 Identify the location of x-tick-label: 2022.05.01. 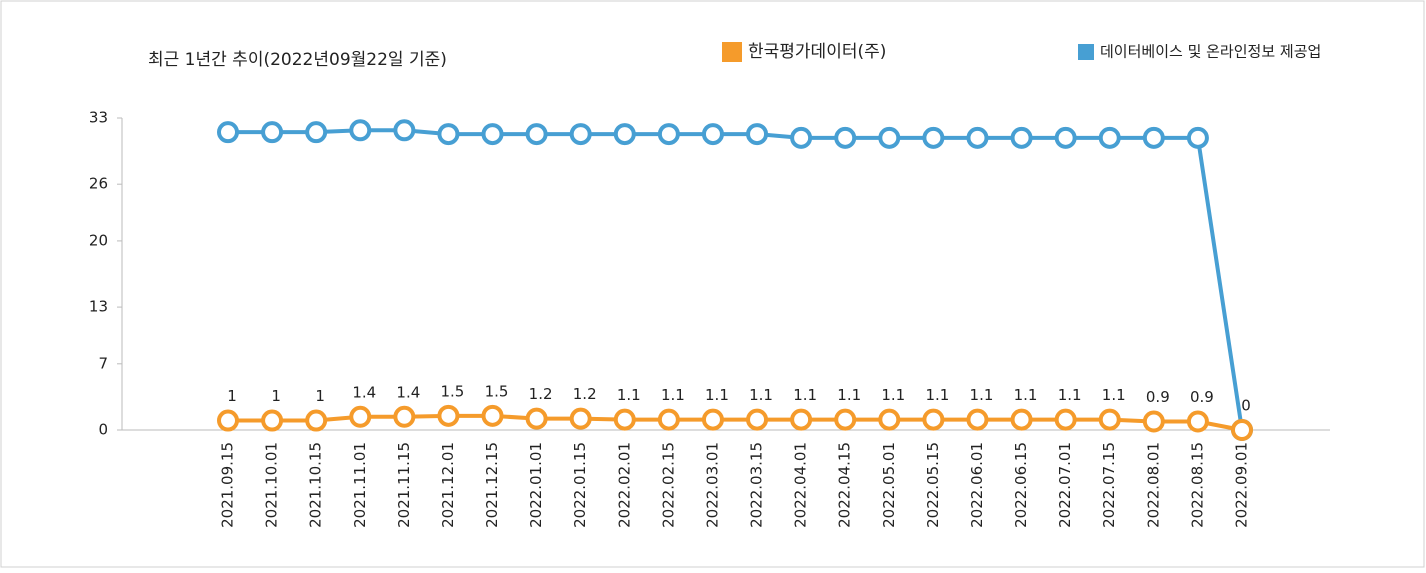
(889, 485).